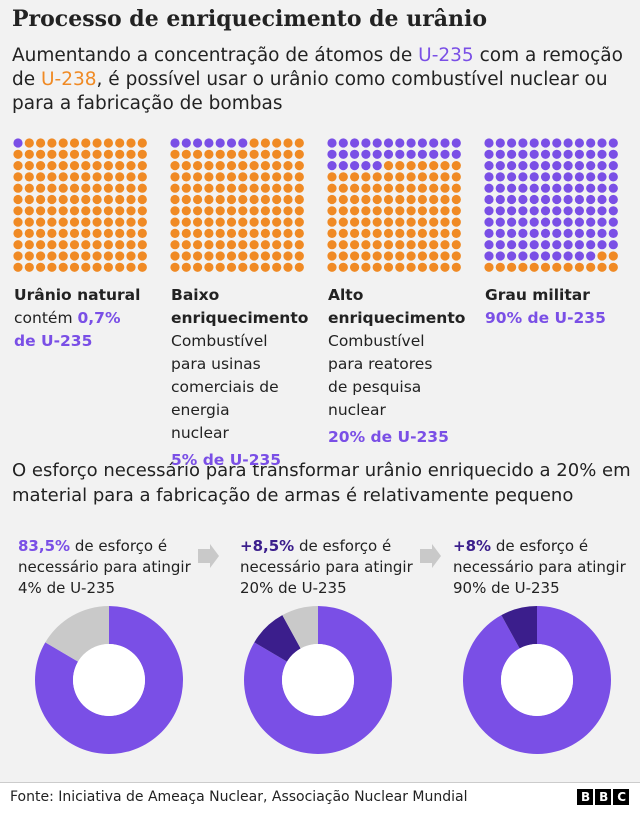  Describe the element at coordinates (603, 797) in the screenshot. I see `logo-boxes: BBC` at that location.